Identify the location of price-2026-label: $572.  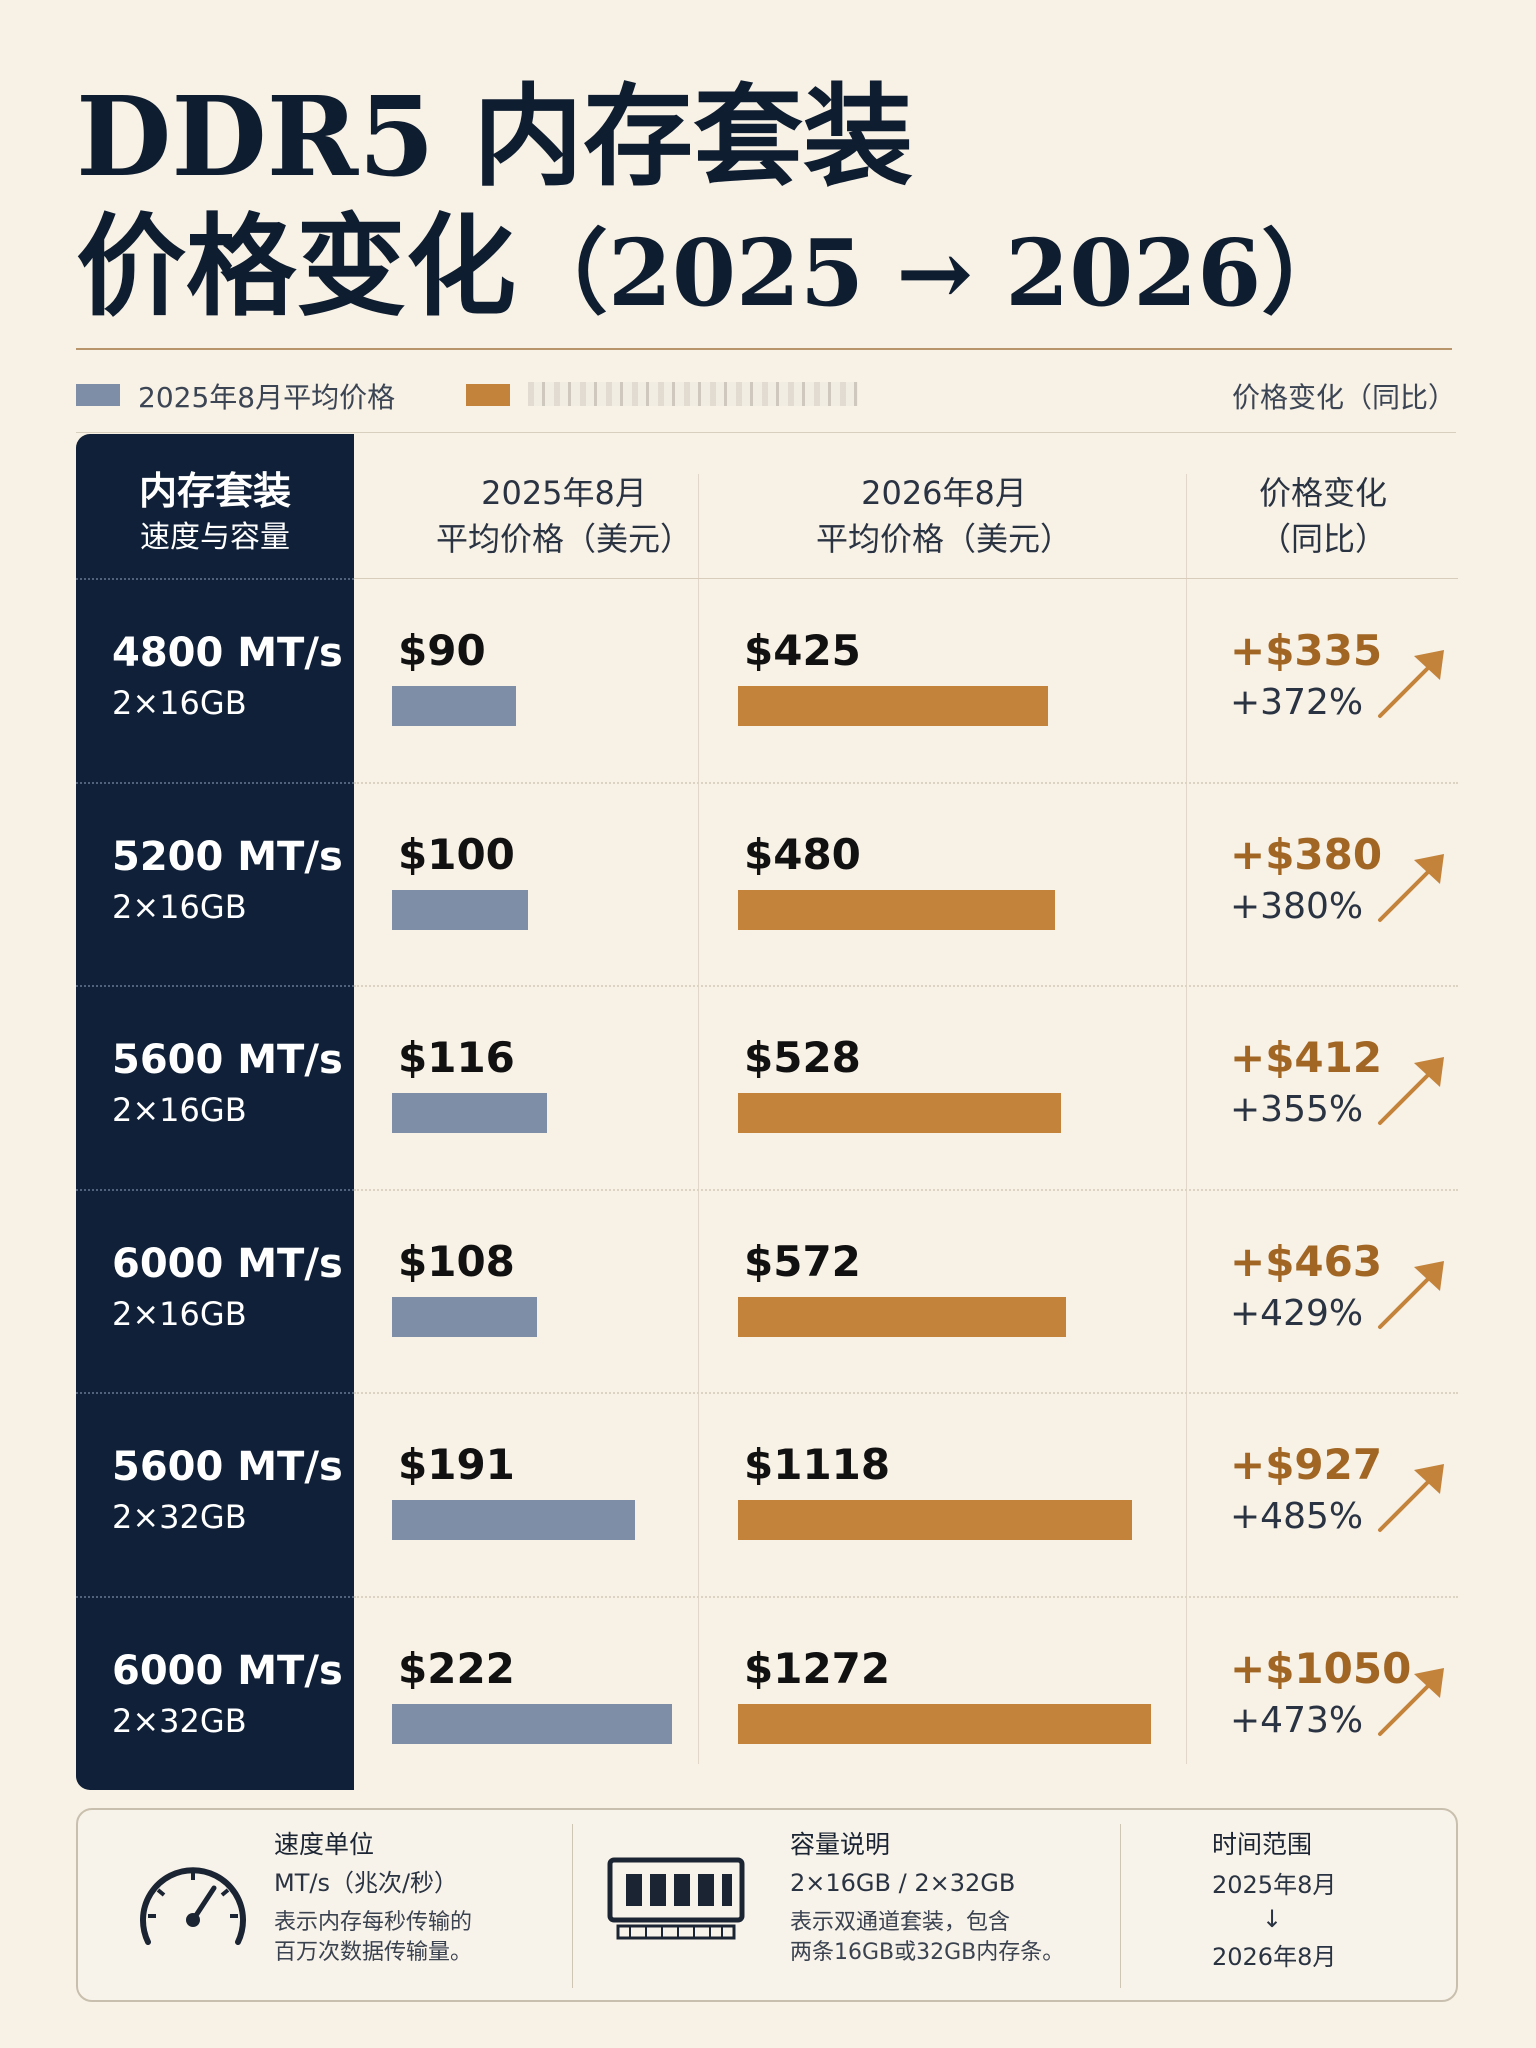
(802, 1261).